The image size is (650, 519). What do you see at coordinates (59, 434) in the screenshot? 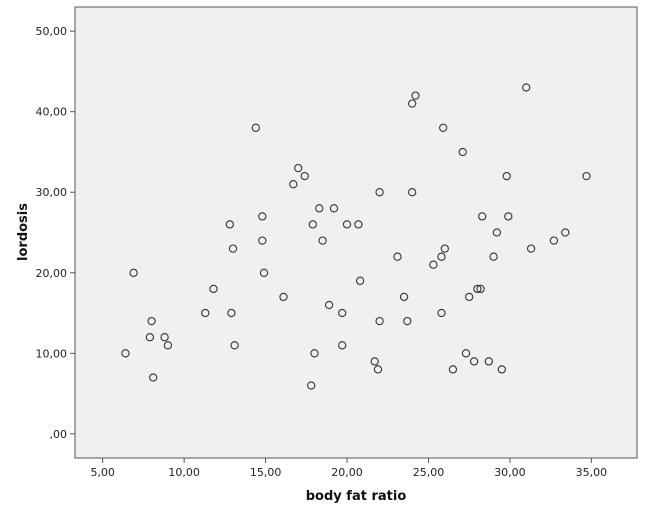
I see `y-tick-label: ,00` at bounding box center [59, 434].